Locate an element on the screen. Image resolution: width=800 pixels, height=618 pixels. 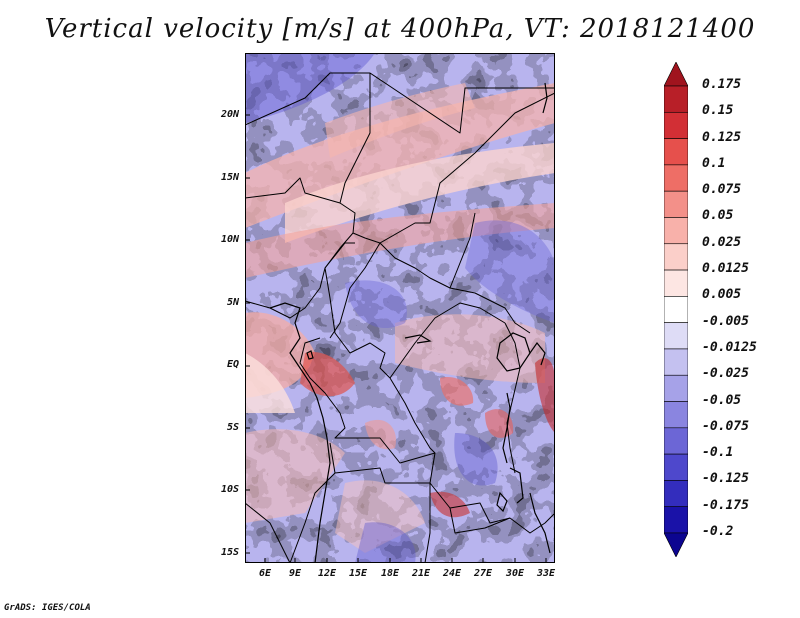
lat-label-15s: 15S is located at coordinates (229, 552).